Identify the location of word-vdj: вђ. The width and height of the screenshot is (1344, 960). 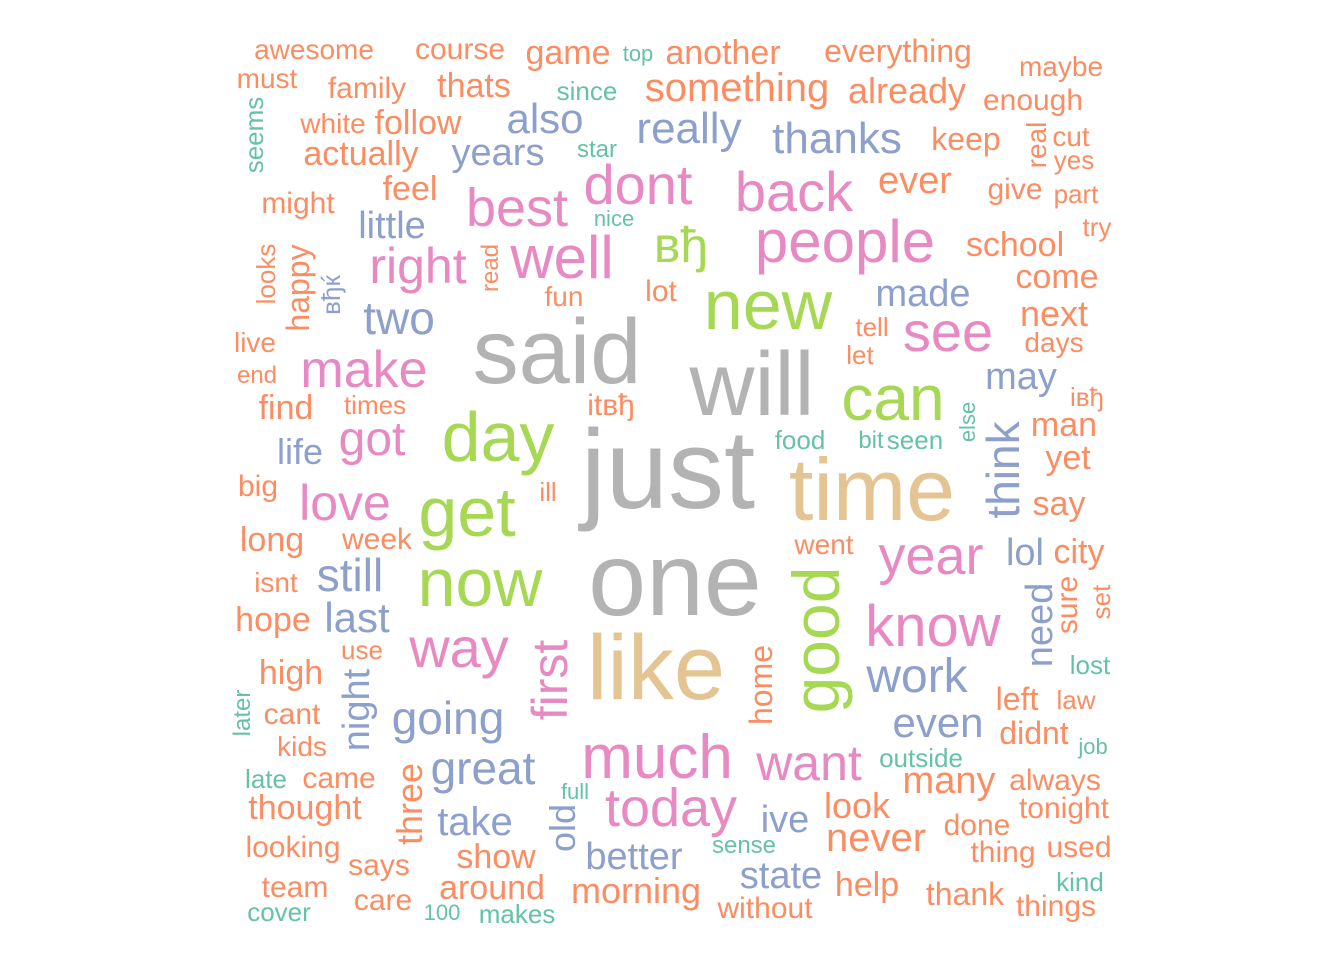
(681, 245).